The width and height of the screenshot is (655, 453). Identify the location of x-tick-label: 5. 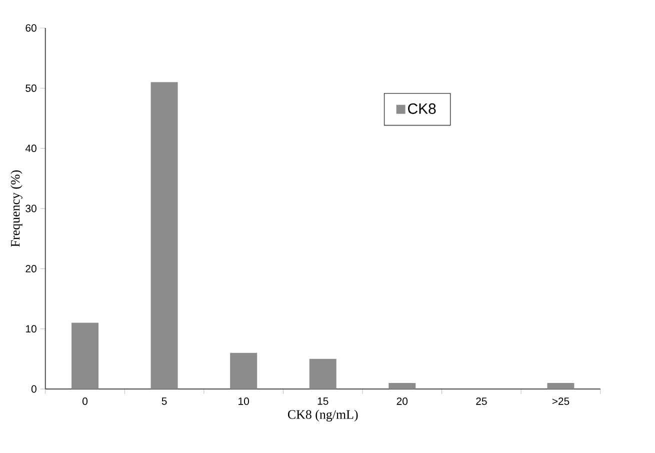
(164, 401).